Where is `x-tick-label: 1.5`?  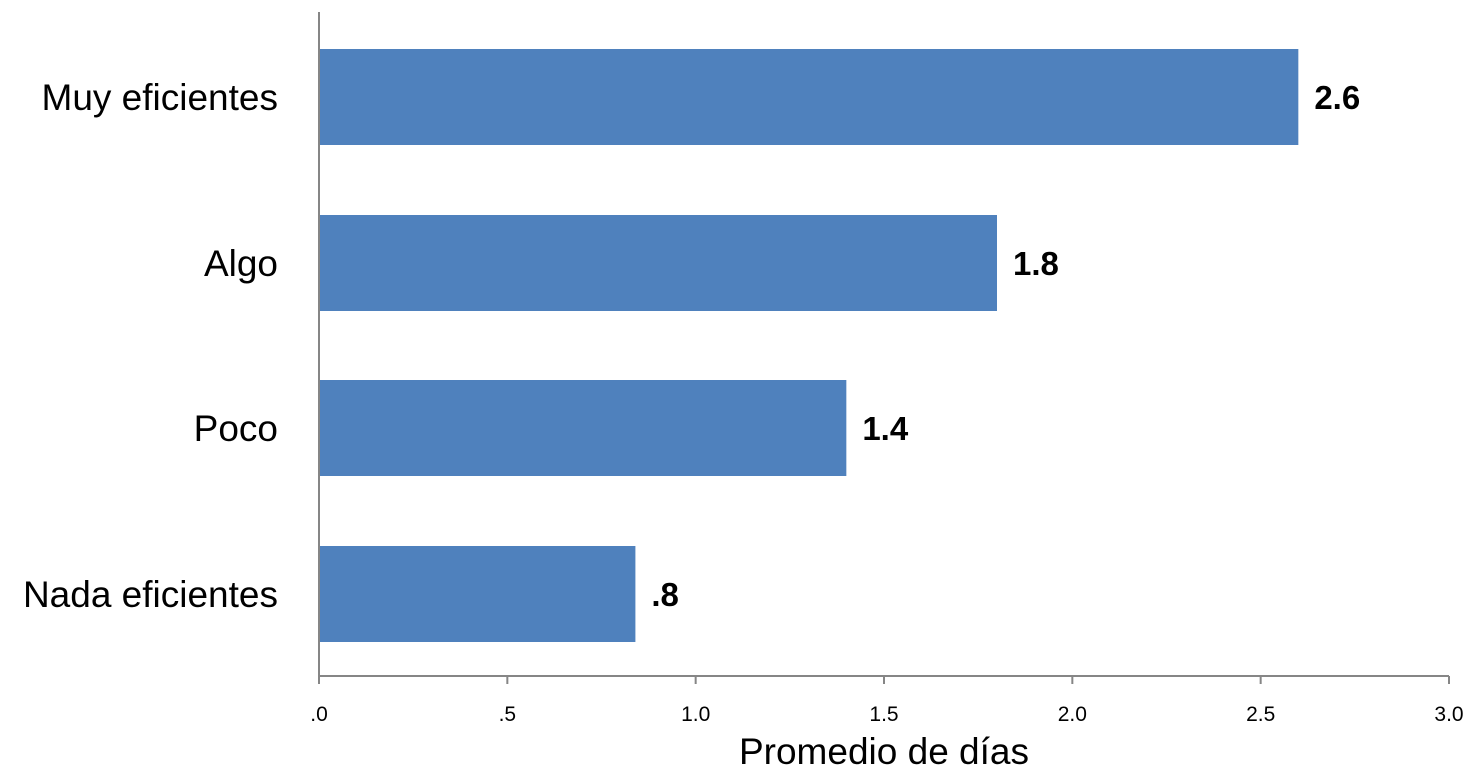 x-tick-label: 1.5 is located at coordinates (883, 714).